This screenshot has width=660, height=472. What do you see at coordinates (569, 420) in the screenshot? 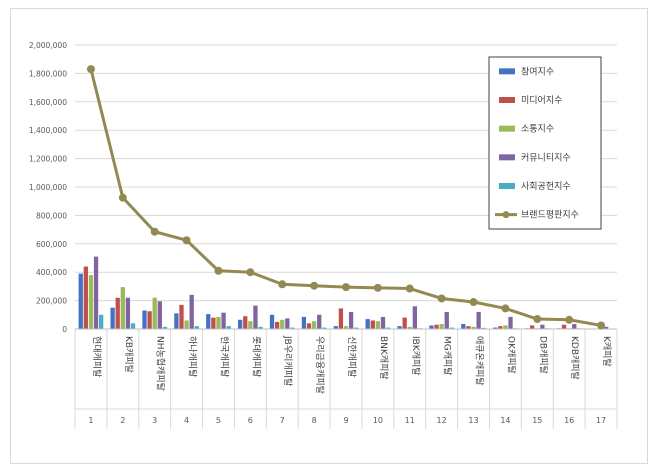
I see `rank-label: 16` at bounding box center [569, 420].